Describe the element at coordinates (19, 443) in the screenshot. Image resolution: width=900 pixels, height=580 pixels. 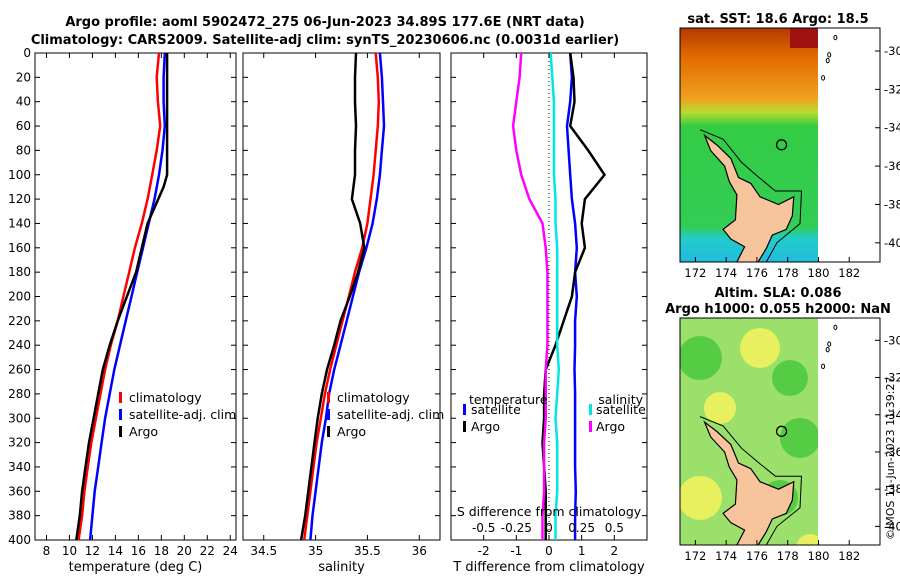
I see `ytick-label: 320` at that location.